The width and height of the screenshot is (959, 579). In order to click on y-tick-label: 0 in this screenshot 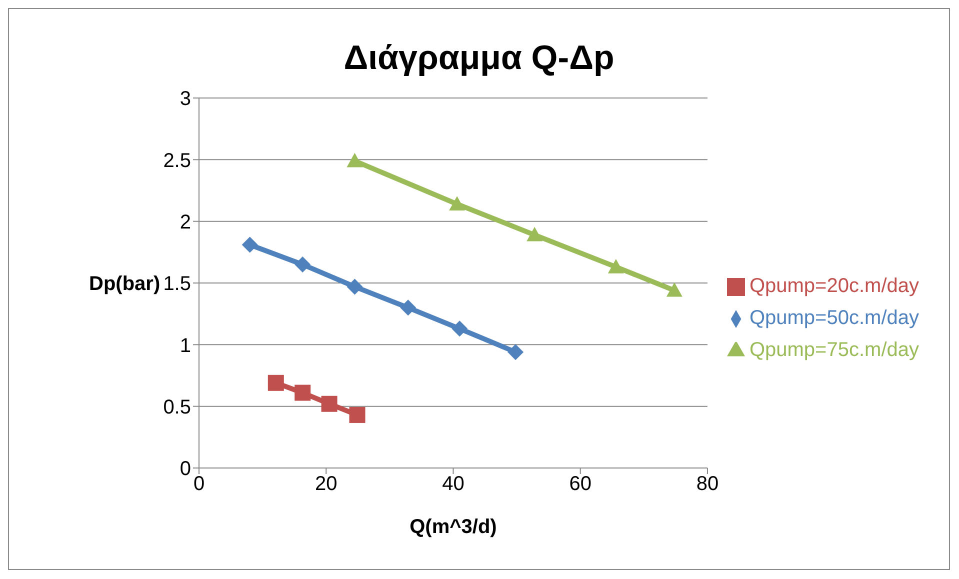, I will do `click(185, 469)`.